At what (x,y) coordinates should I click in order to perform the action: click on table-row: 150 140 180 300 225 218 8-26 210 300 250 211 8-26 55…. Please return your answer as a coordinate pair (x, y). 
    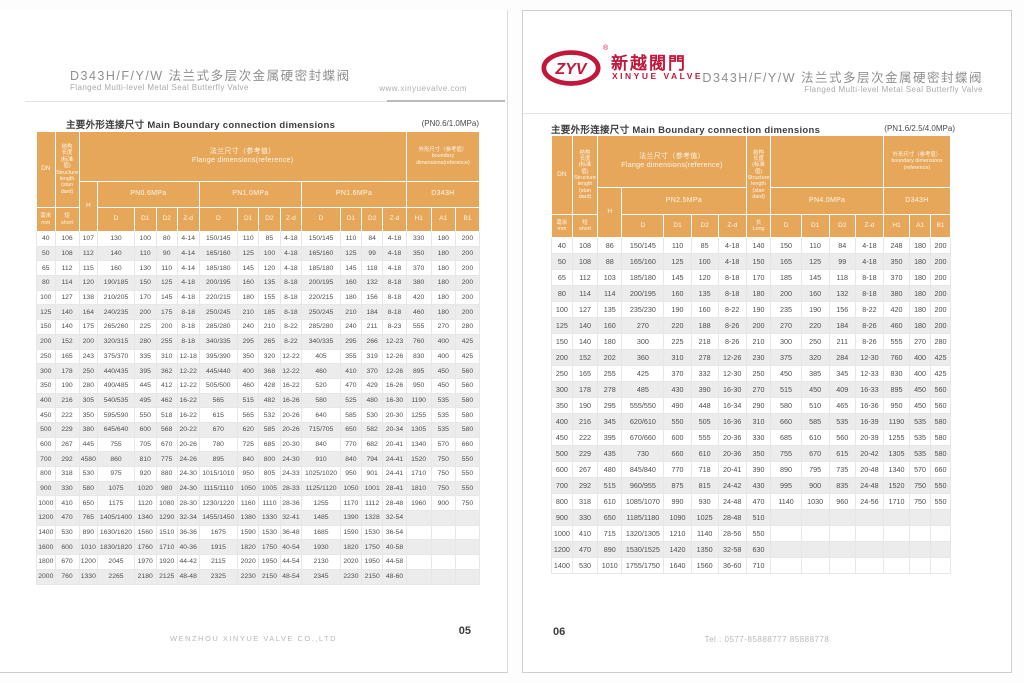
    Looking at the image, I should click on (751, 341).